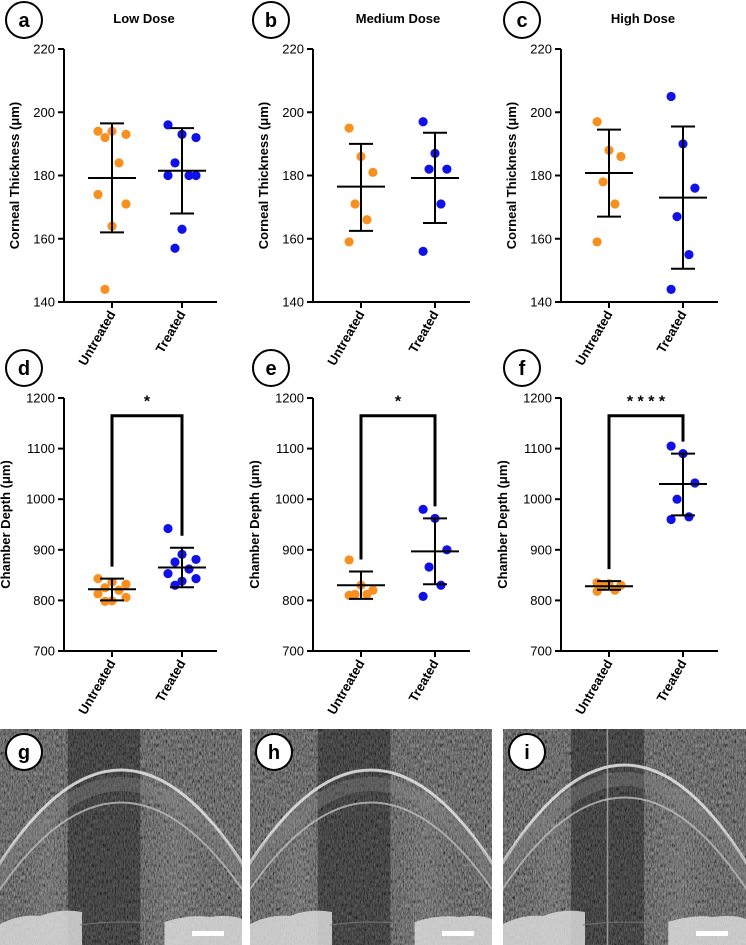 This screenshot has height=945, width=746. Describe the element at coordinates (208, 933) in the screenshot. I see `scale-bar` at that location.